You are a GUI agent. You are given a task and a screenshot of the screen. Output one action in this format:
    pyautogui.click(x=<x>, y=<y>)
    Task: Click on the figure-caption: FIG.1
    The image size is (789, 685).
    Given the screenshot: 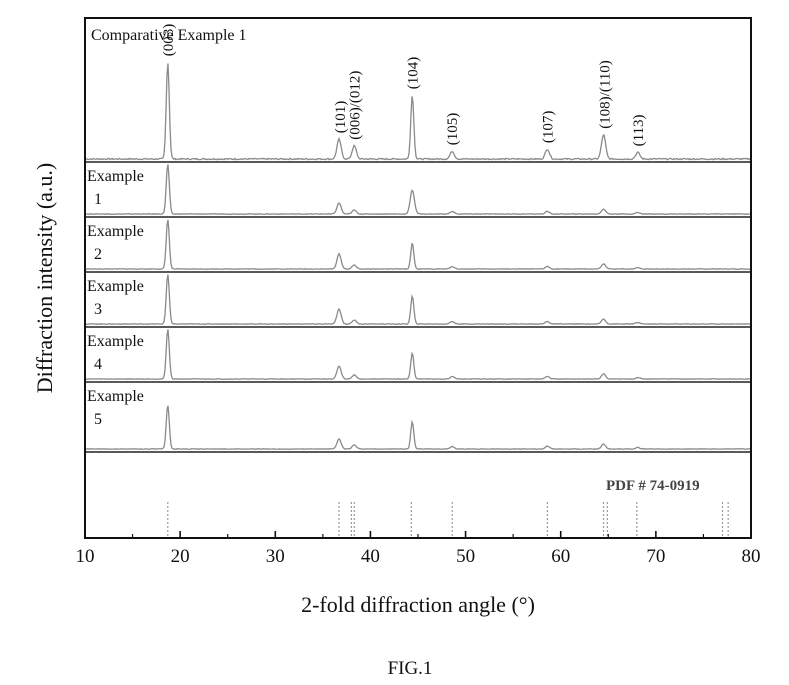 What is the action you would take?
    pyautogui.click(x=410, y=668)
    